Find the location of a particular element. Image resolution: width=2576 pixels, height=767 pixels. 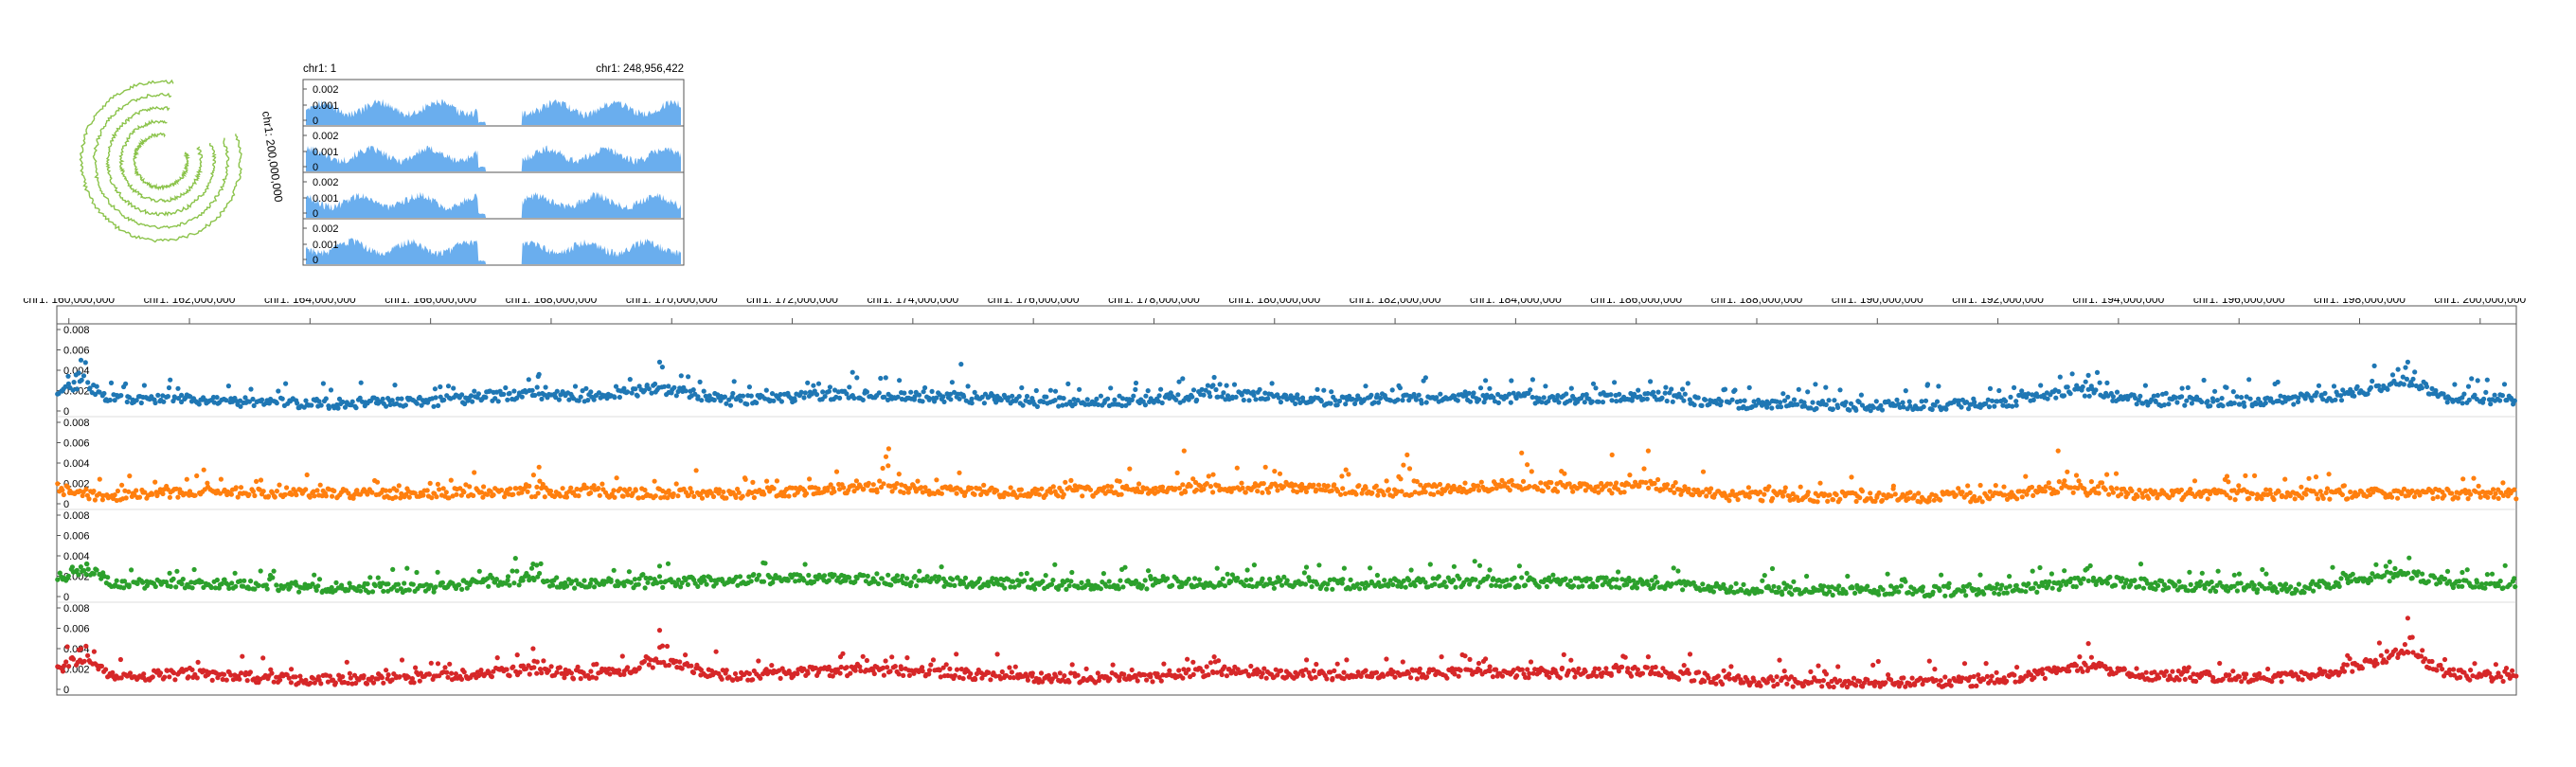

detail-x-tick-label: chr1: 196,000,000 is located at coordinates (2239, 302).